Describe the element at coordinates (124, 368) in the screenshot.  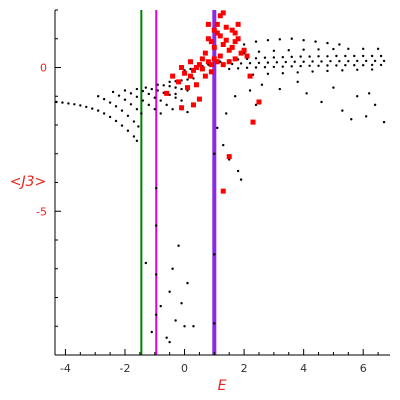
I see `x-tick-label--2: -2` at that location.